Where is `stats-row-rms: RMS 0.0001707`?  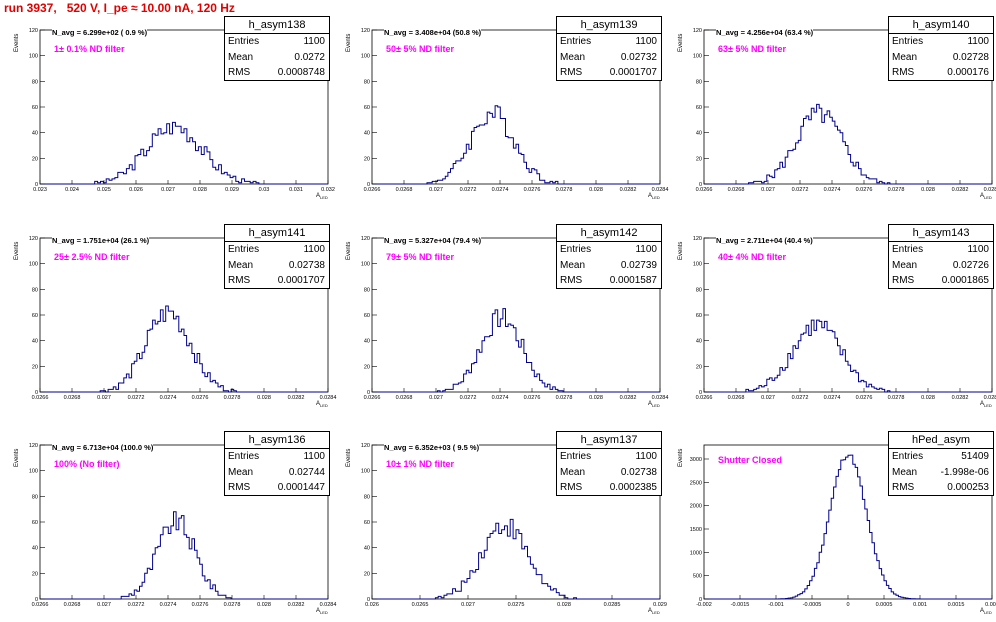
stats-row-rms: RMS 0.0001707 is located at coordinates (277, 281).